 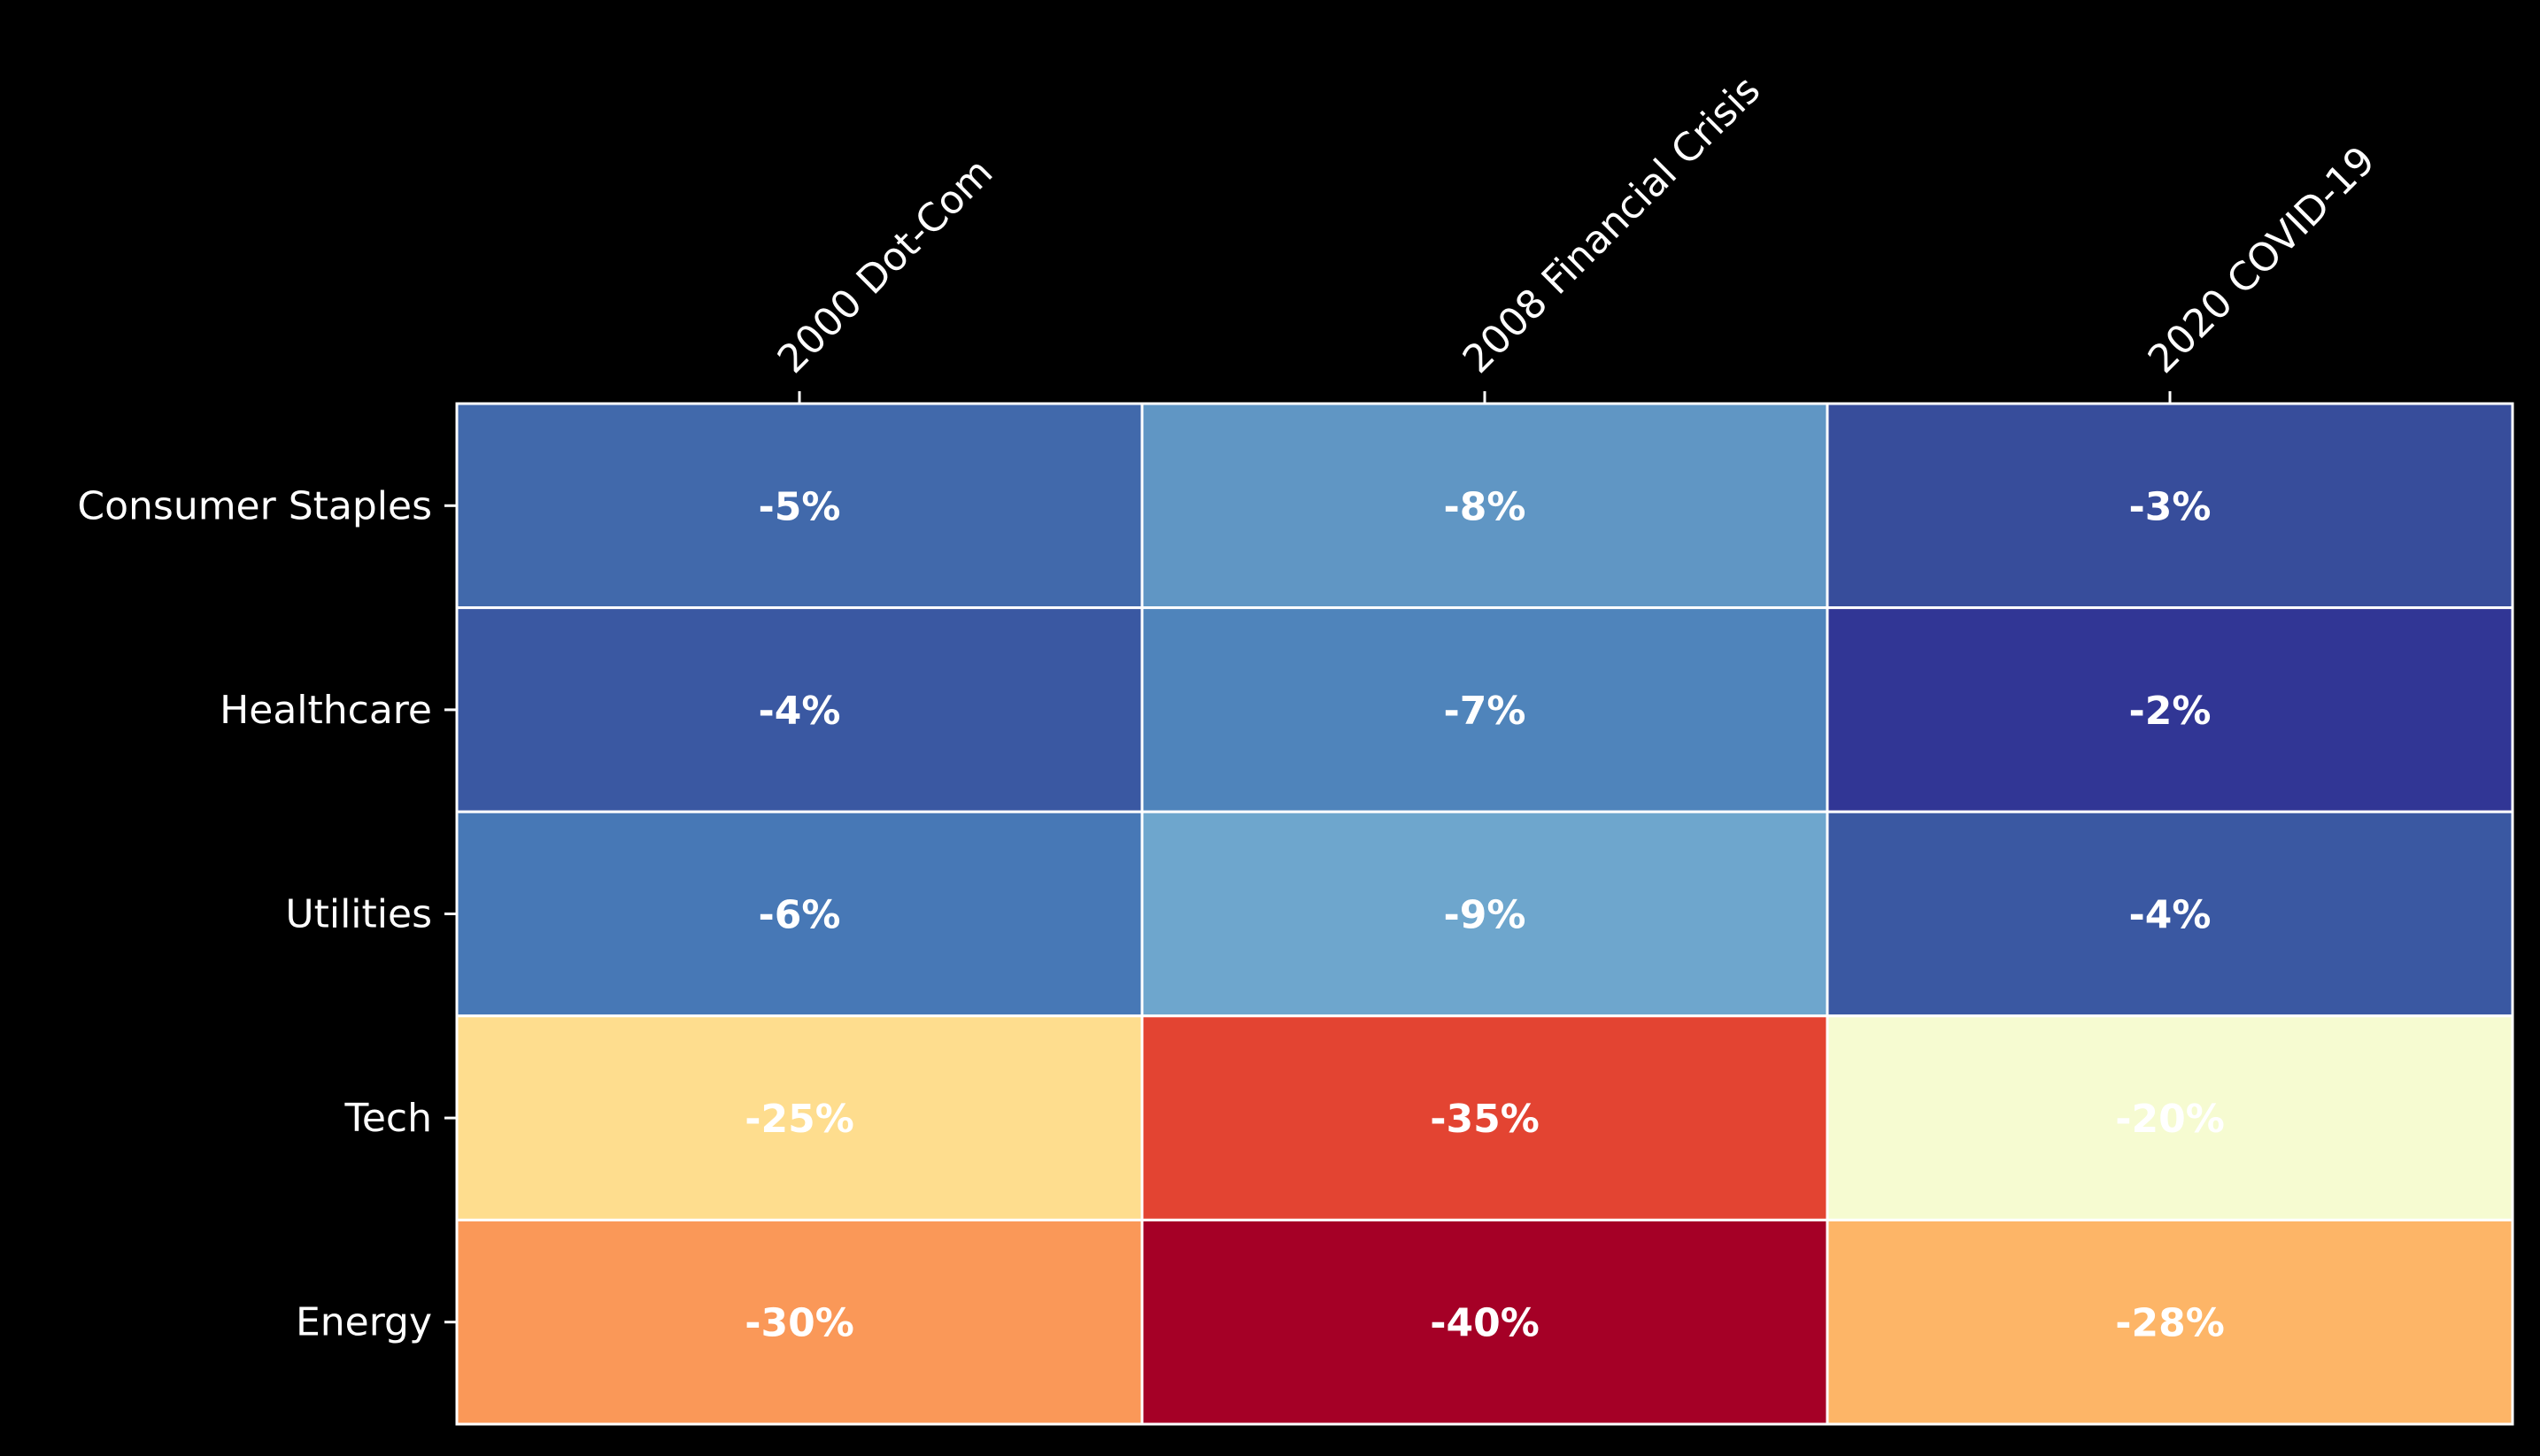 I want to click on x-tick-label: 2020 COVID-19, so click(x=2262, y=260).